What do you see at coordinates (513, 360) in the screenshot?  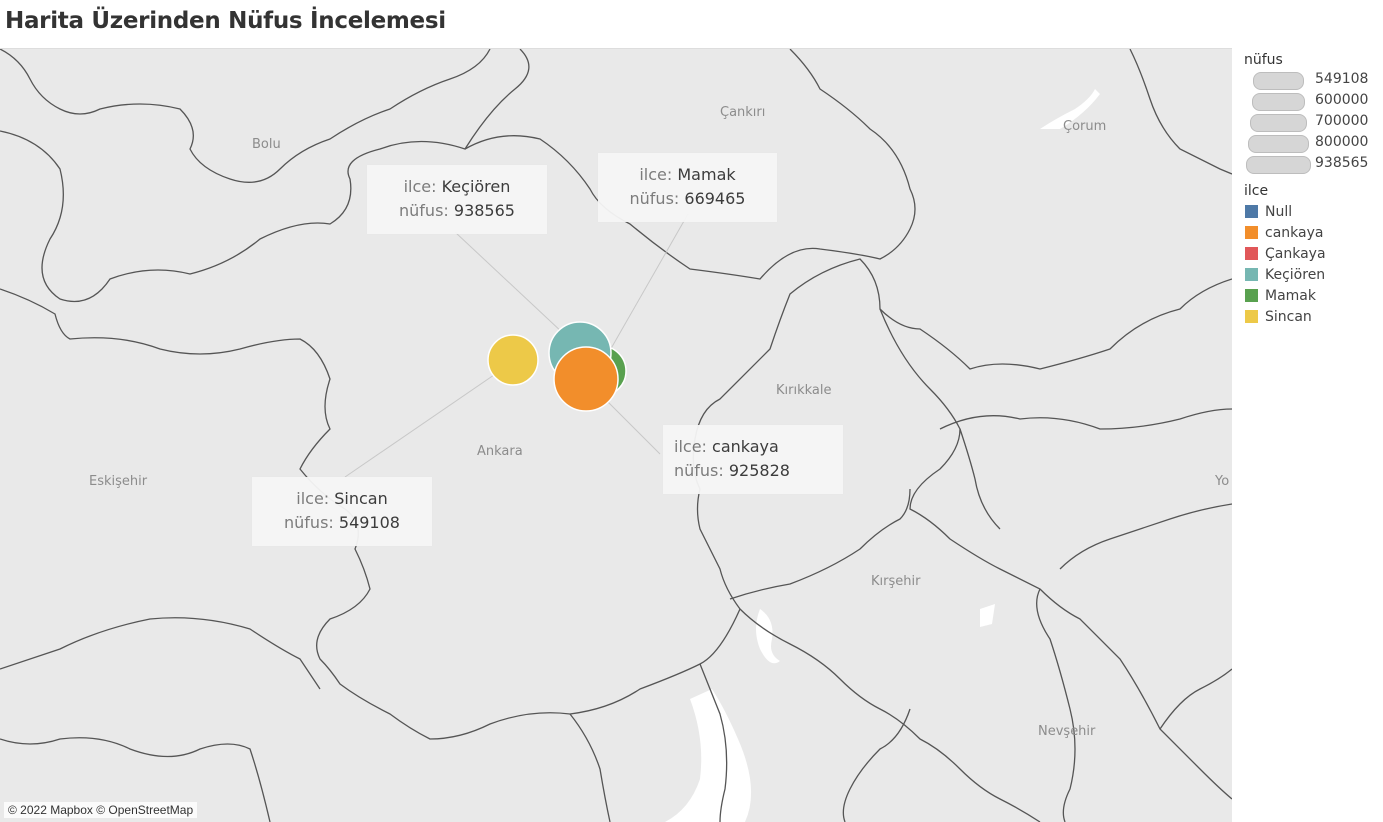 I see `bubble-sincan` at bounding box center [513, 360].